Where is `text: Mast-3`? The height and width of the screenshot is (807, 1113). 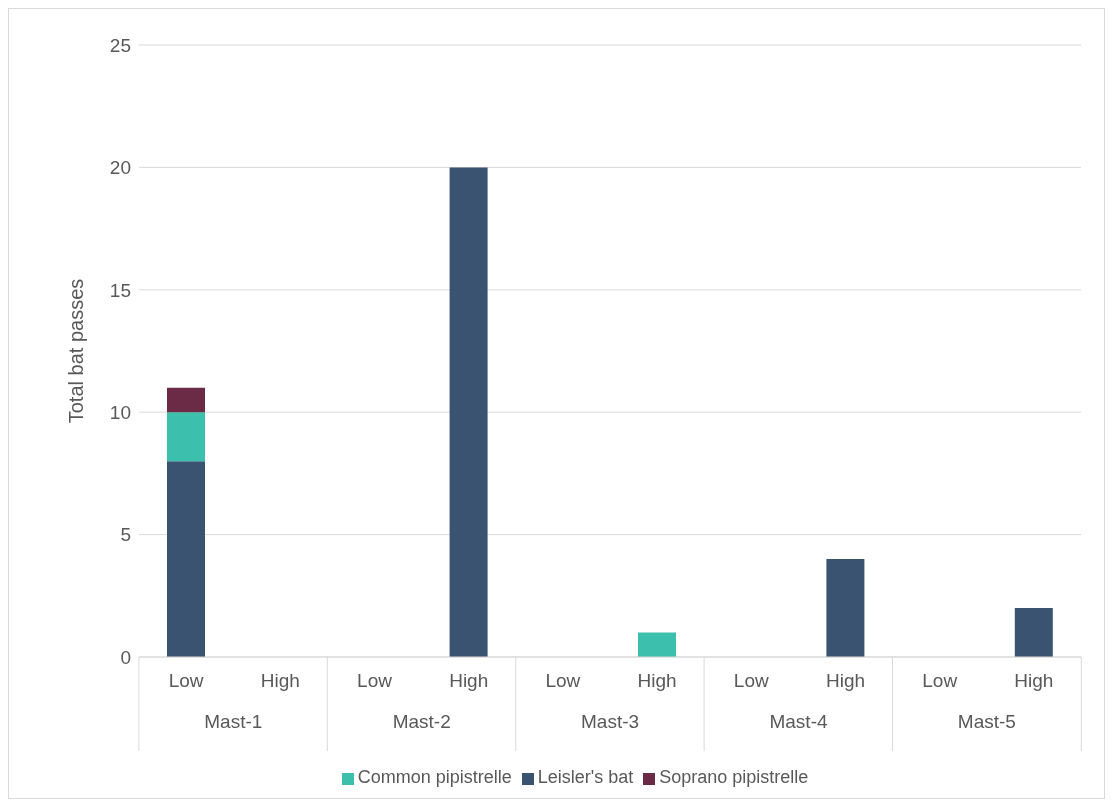
text: Mast-3 is located at coordinates (610, 721).